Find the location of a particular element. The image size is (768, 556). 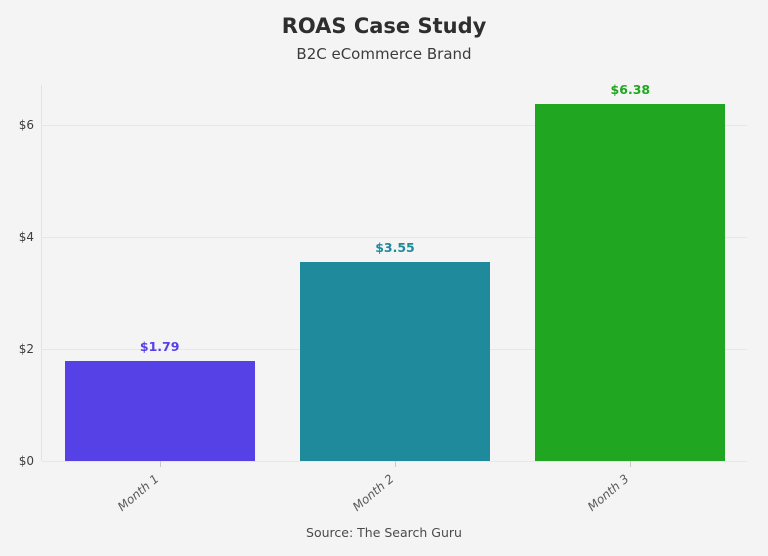

x-axis-label: Month 1 is located at coordinates (138, 492).